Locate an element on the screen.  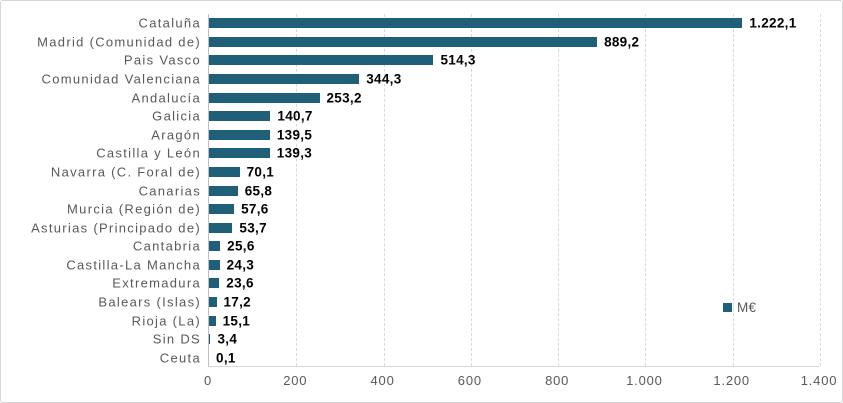
category-label: Pais Vasco is located at coordinates (162, 60).